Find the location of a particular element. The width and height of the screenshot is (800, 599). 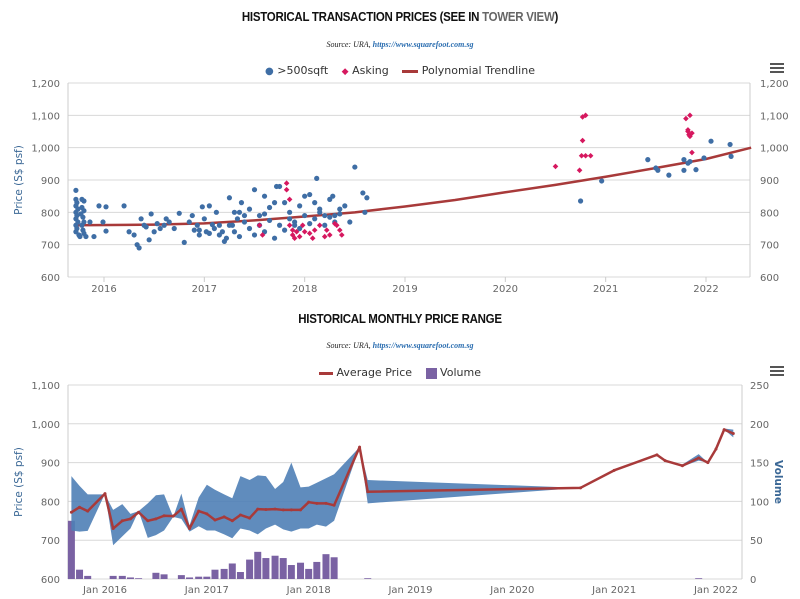

legend-item-volume: Volume is located at coordinates (453, 372).